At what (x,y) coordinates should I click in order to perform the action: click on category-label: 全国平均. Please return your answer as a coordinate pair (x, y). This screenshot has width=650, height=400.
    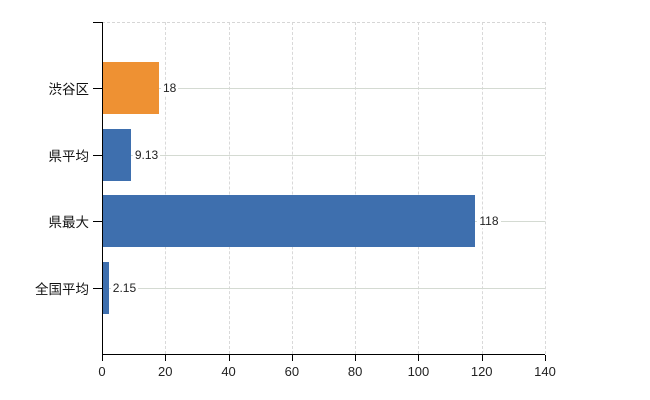
    Looking at the image, I should click on (62, 289).